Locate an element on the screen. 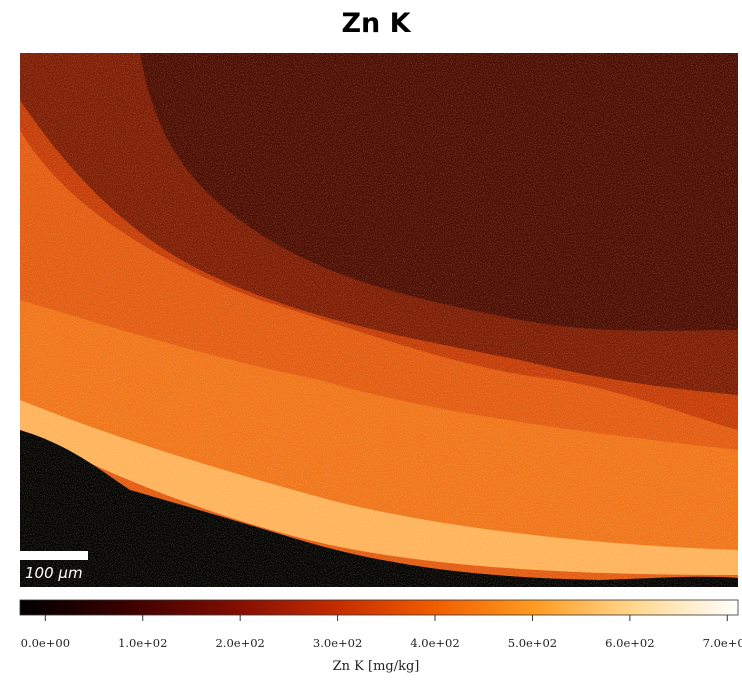 The image size is (742, 692). colorbar-label: Zn K [mg/kg] is located at coordinates (376, 666).